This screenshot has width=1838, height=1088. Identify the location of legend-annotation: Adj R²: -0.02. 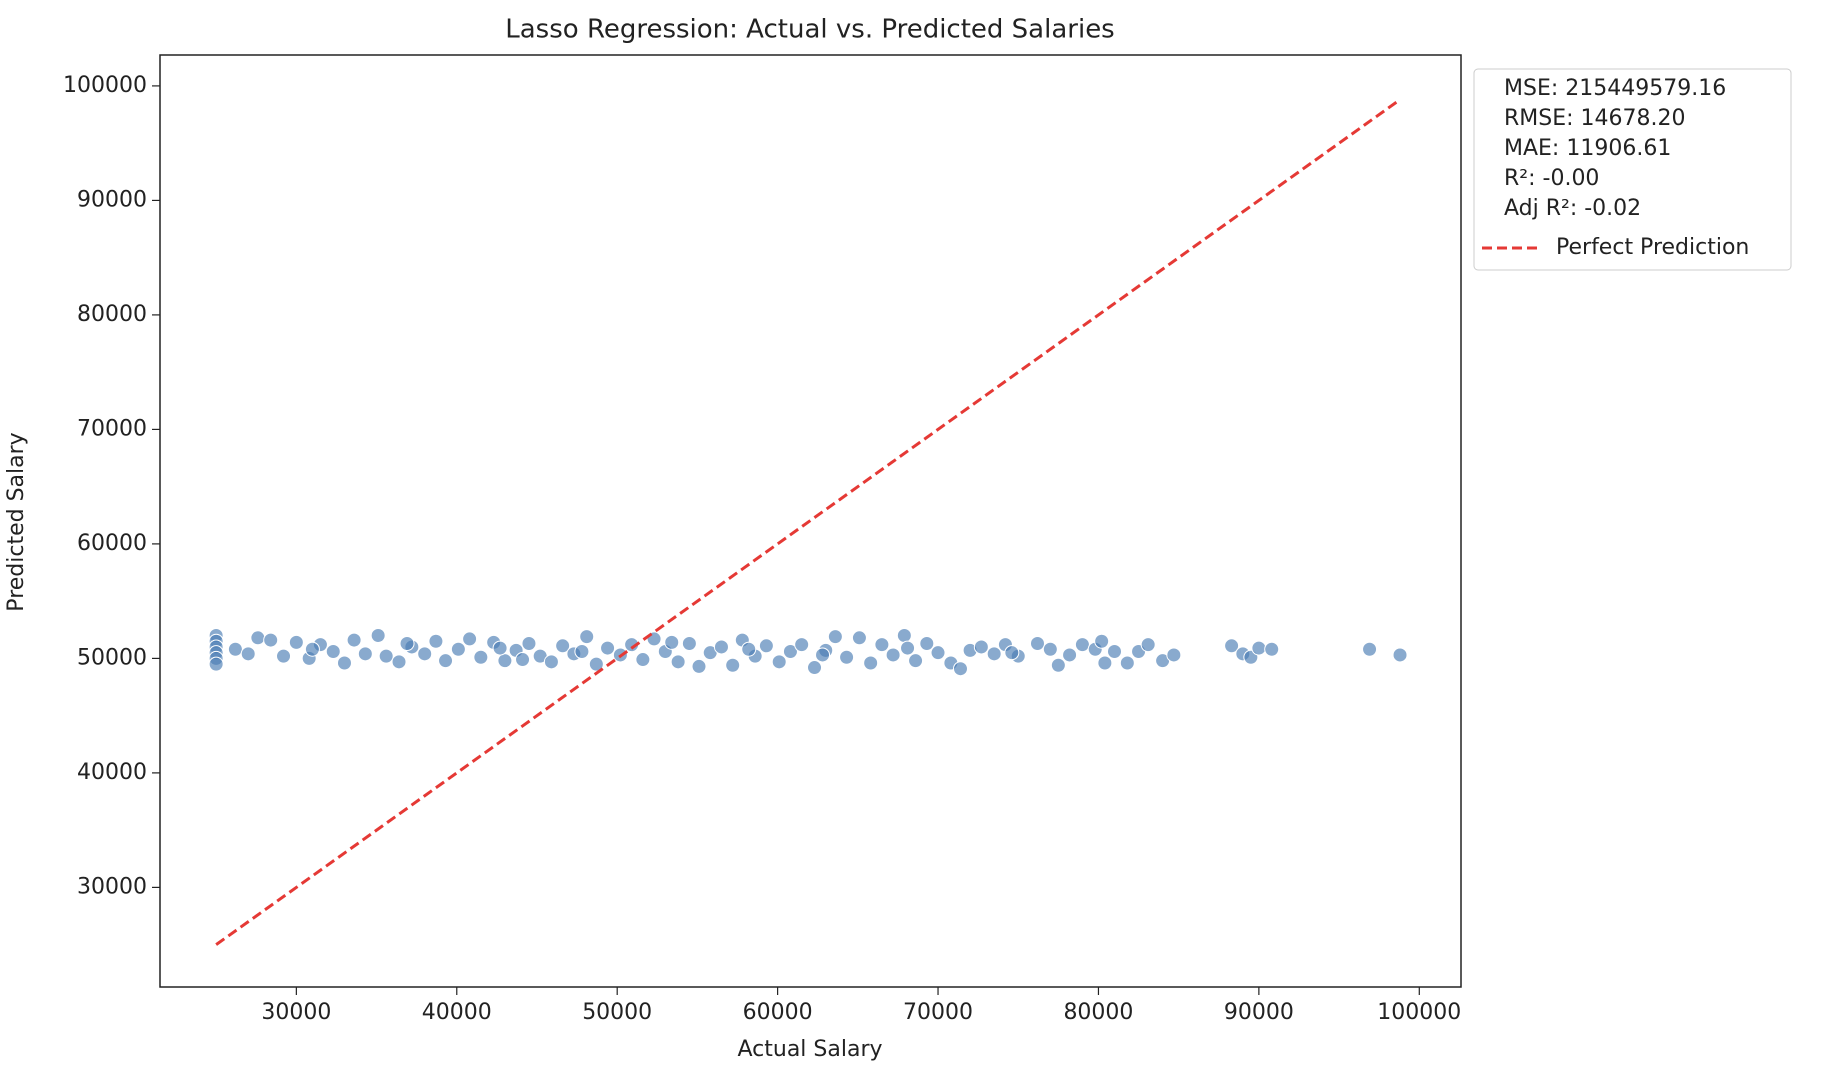
(1572, 208).